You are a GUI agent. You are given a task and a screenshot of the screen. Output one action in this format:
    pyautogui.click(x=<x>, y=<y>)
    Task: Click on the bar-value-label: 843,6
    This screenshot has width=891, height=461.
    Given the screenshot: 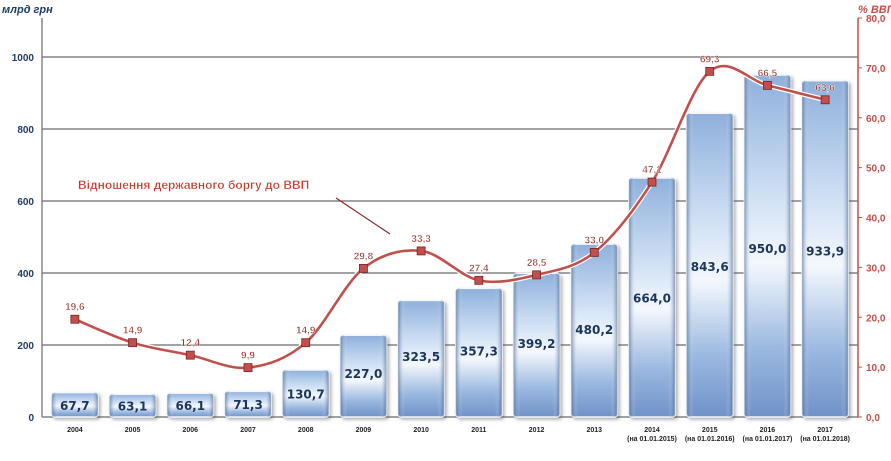 What is the action you would take?
    pyautogui.click(x=710, y=267)
    